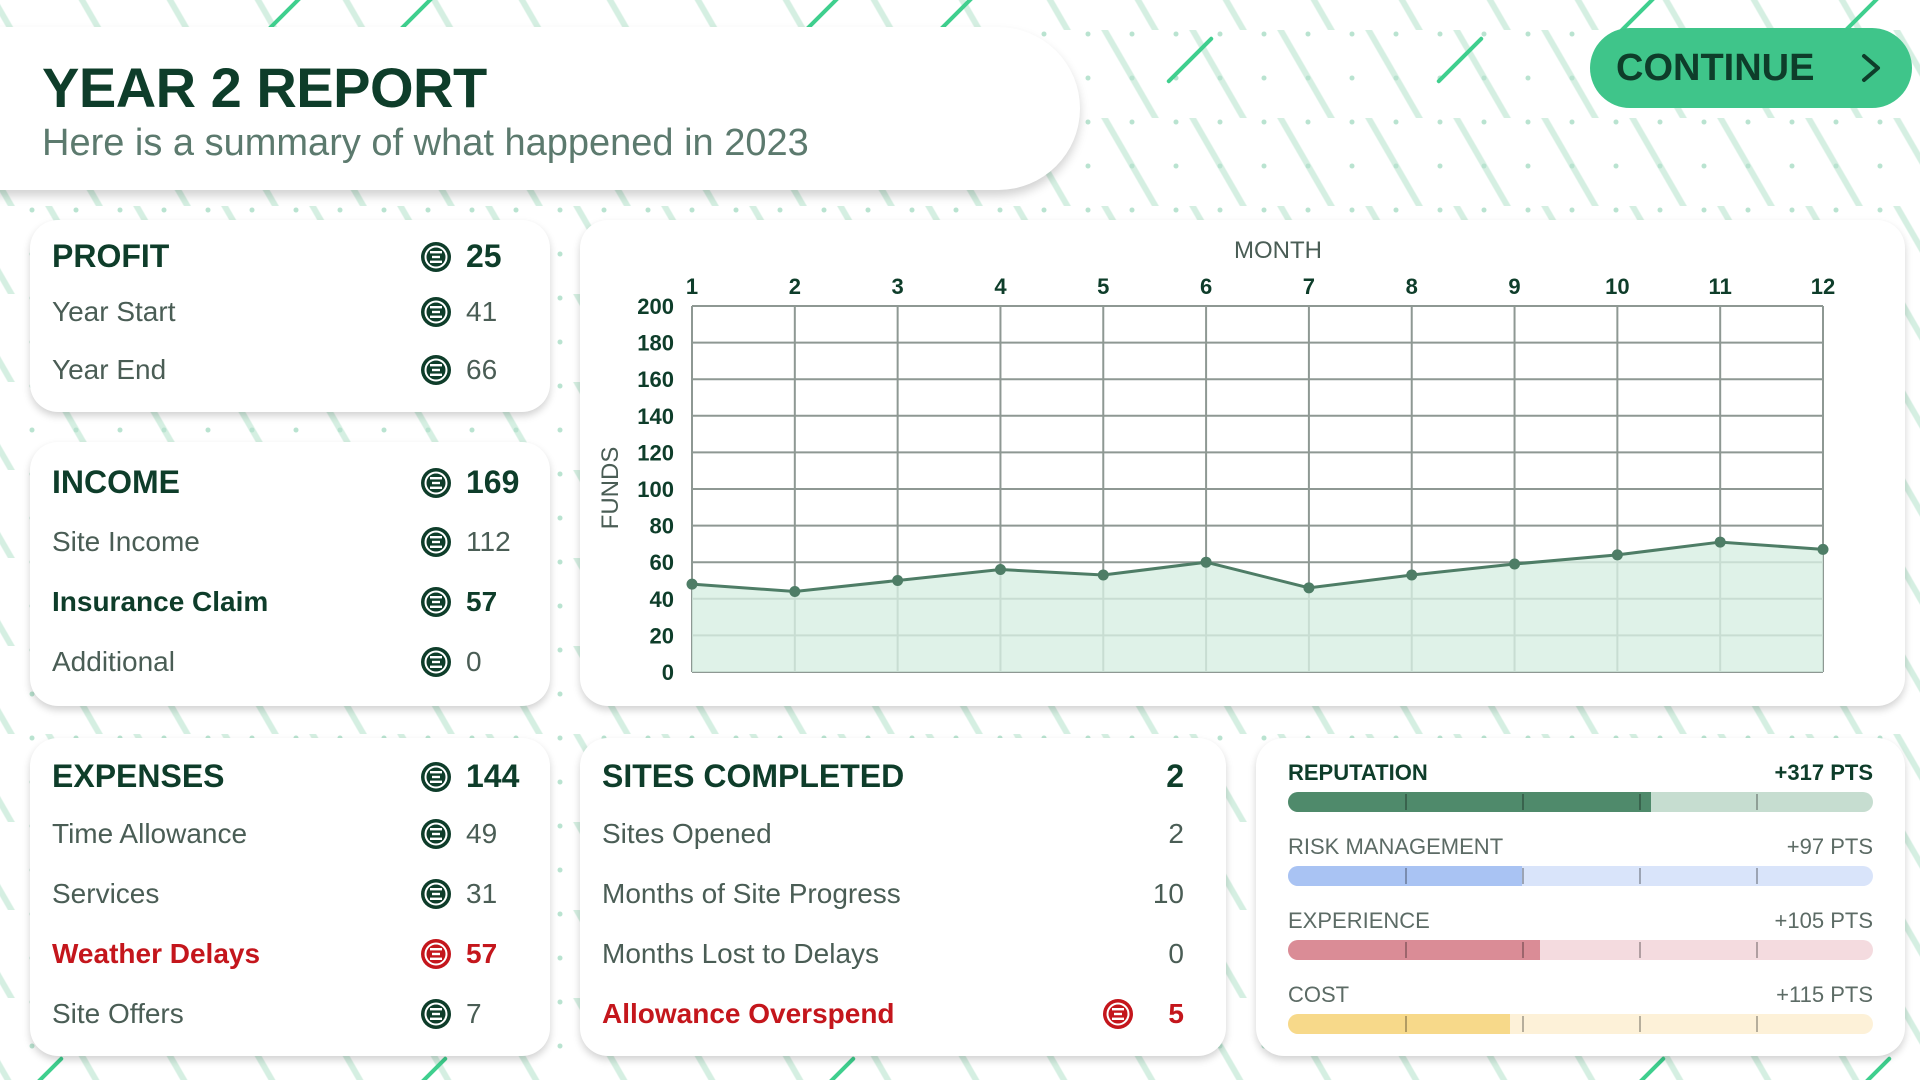 This screenshot has width=1920, height=1080. What do you see at coordinates (114, 311) in the screenshot?
I see `row-label: Year Start` at bounding box center [114, 311].